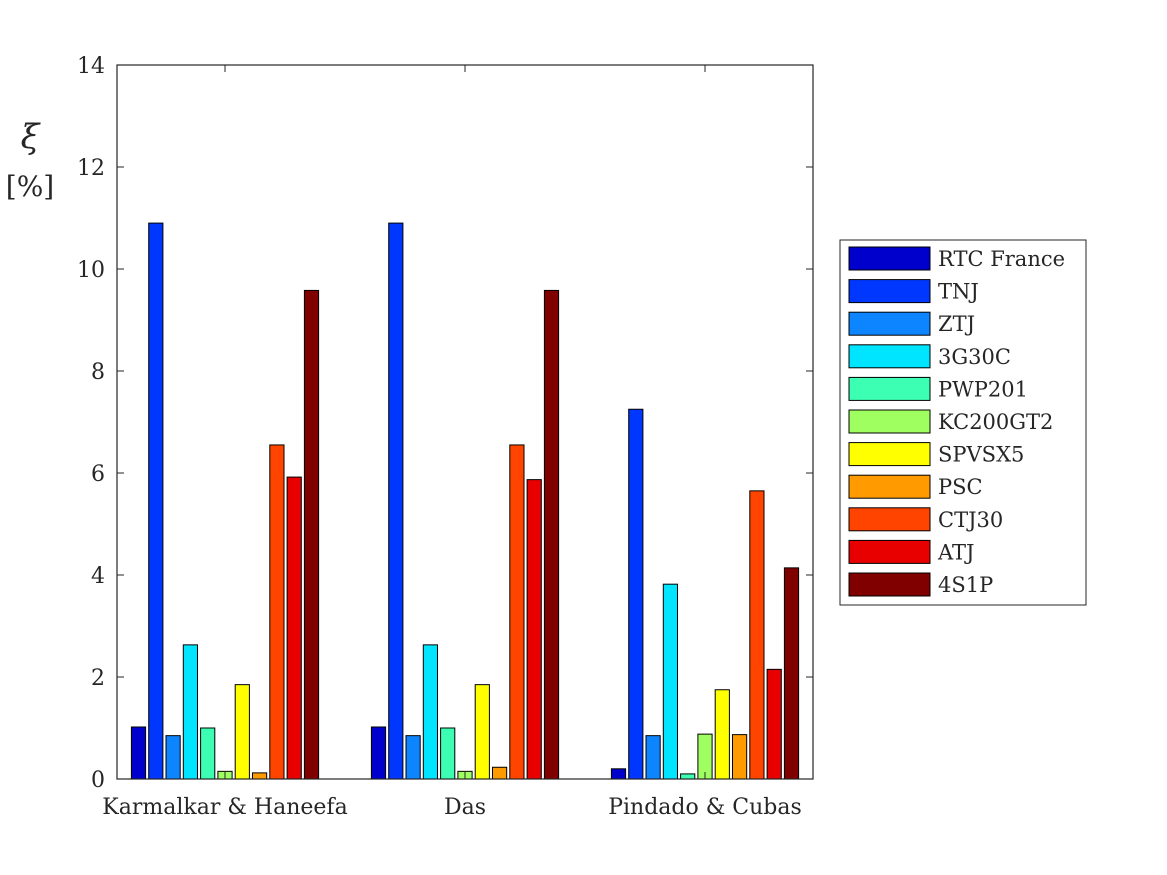 The width and height of the screenshot is (1167, 875). Describe the element at coordinates (98, 474) in the screenshot. I see `y-tick-label: 6` at that location.